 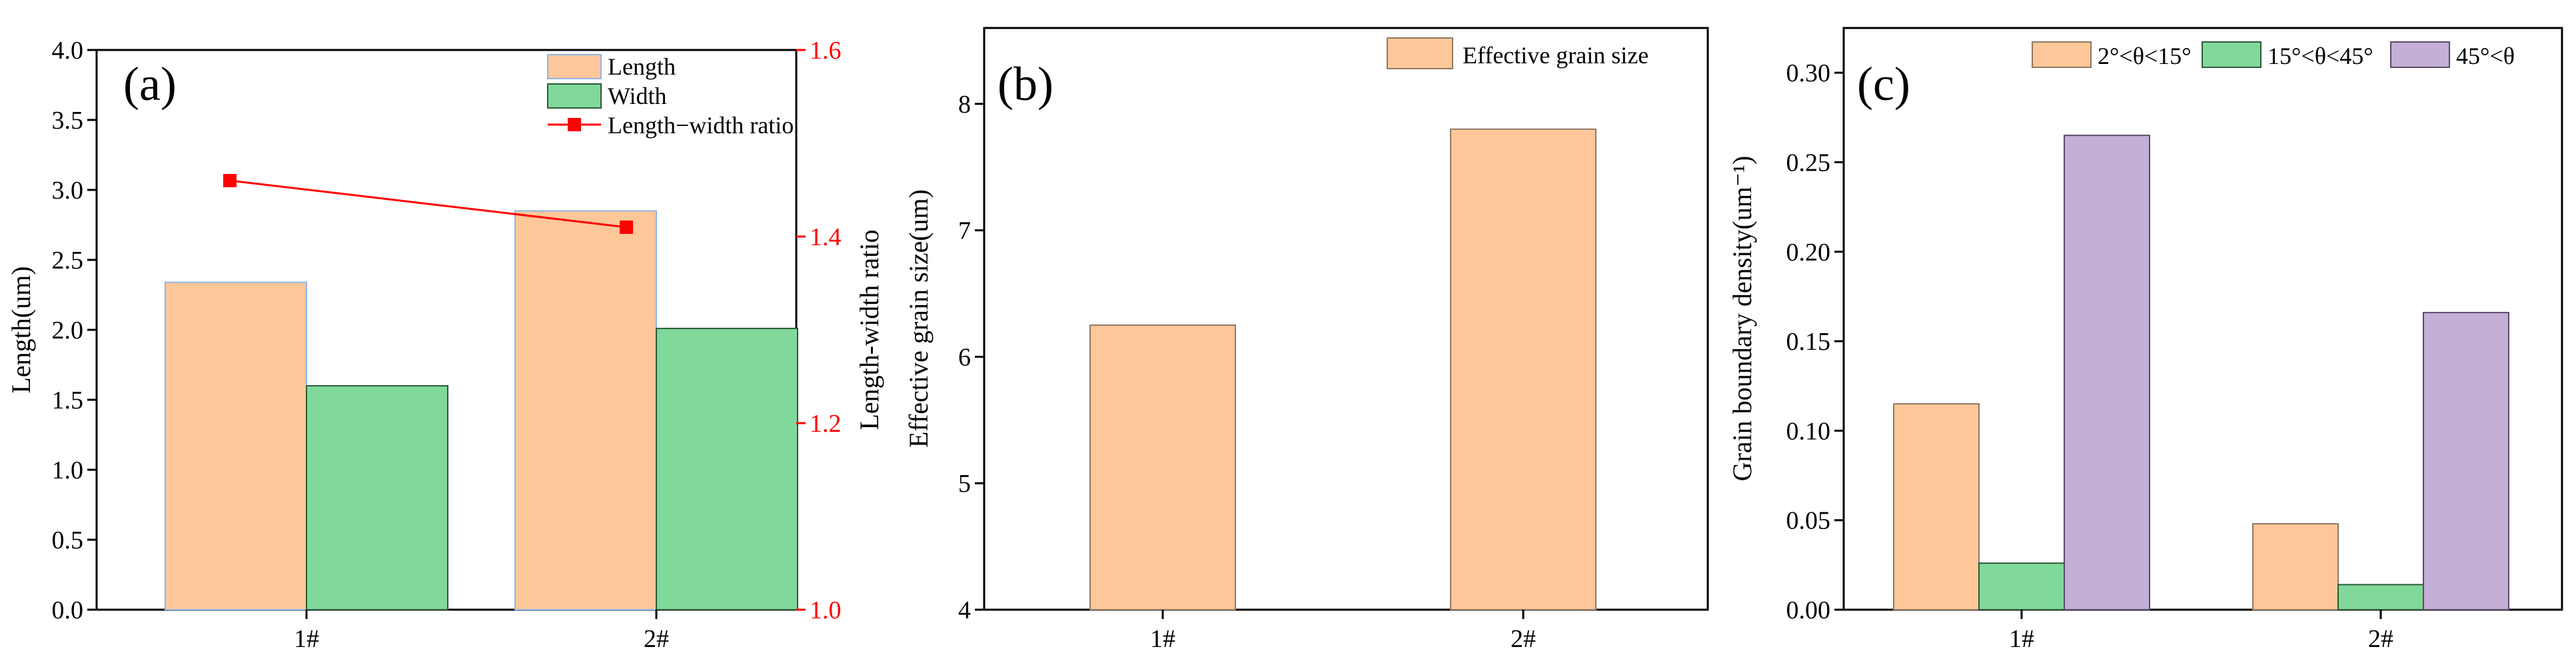 What do you see at coordinates (826, 51) in the screenshot?
I see `panel-a-ytick-right-label: 1.6` at bounding box center [826, 51].